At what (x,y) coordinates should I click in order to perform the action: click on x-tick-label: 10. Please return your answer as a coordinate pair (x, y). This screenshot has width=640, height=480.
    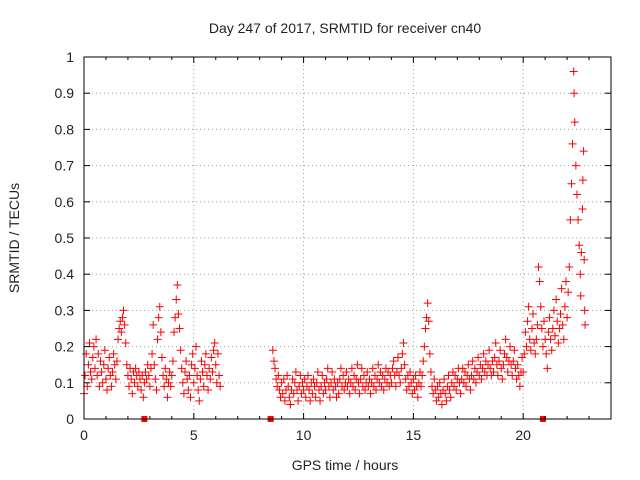
    Looking at the image, I should click on (304, 435).